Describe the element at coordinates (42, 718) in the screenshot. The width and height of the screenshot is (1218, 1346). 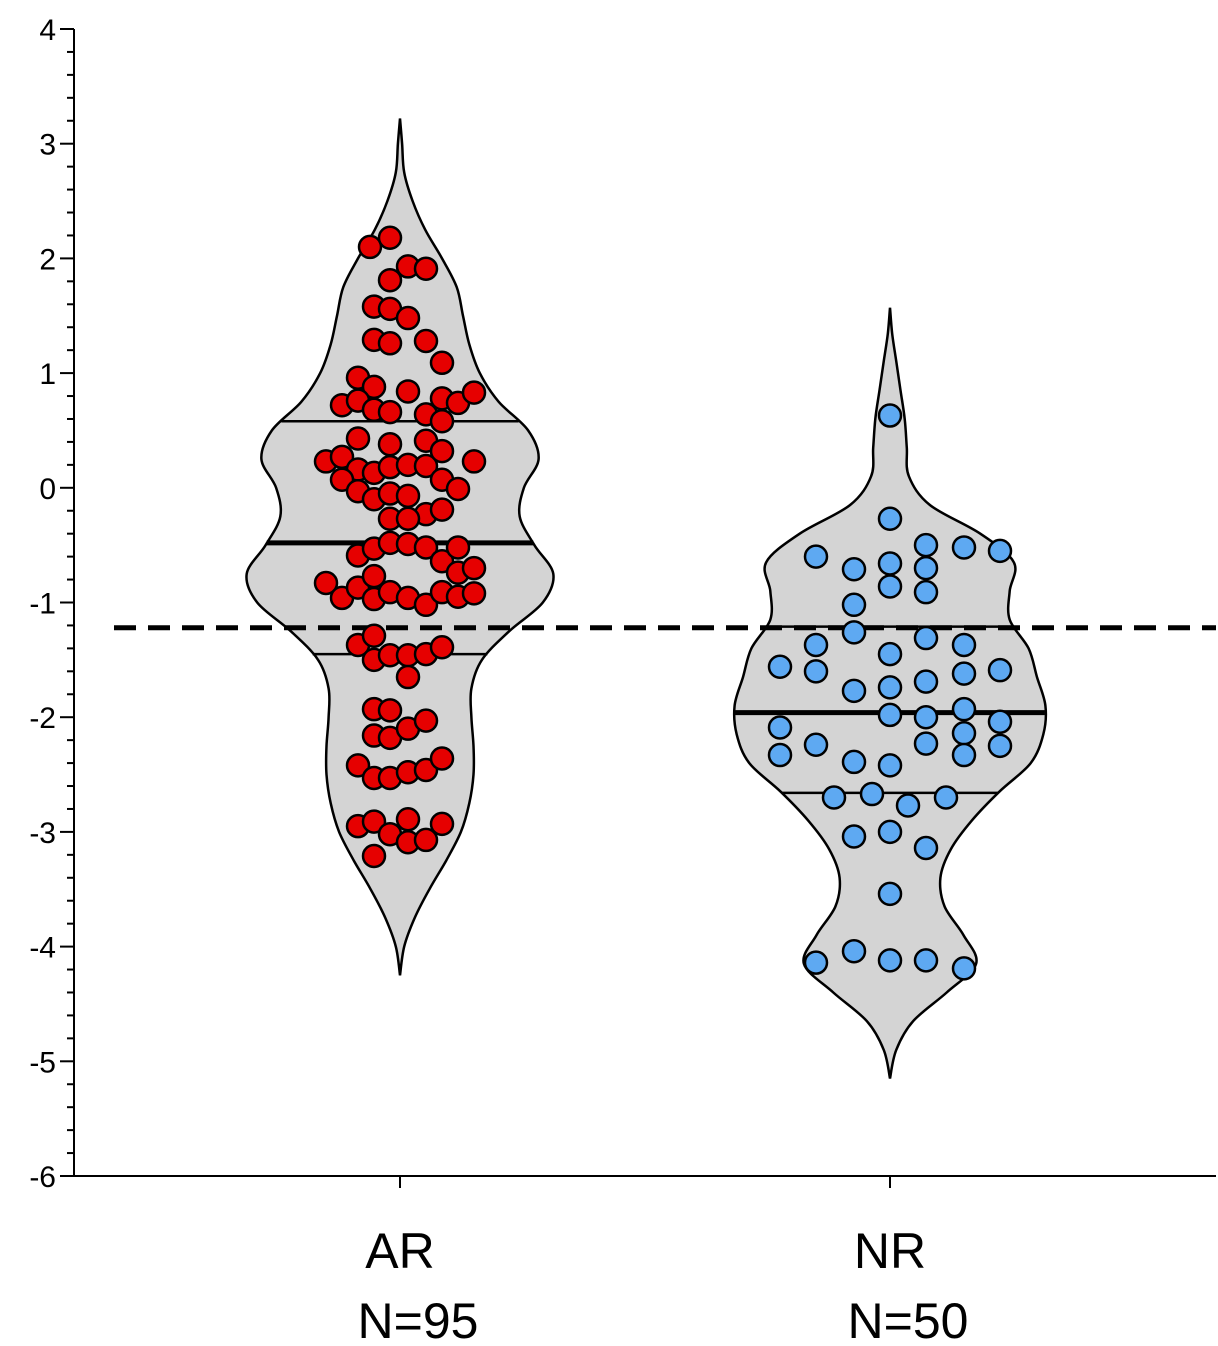
I see `y-tick-label: -2` at that location.